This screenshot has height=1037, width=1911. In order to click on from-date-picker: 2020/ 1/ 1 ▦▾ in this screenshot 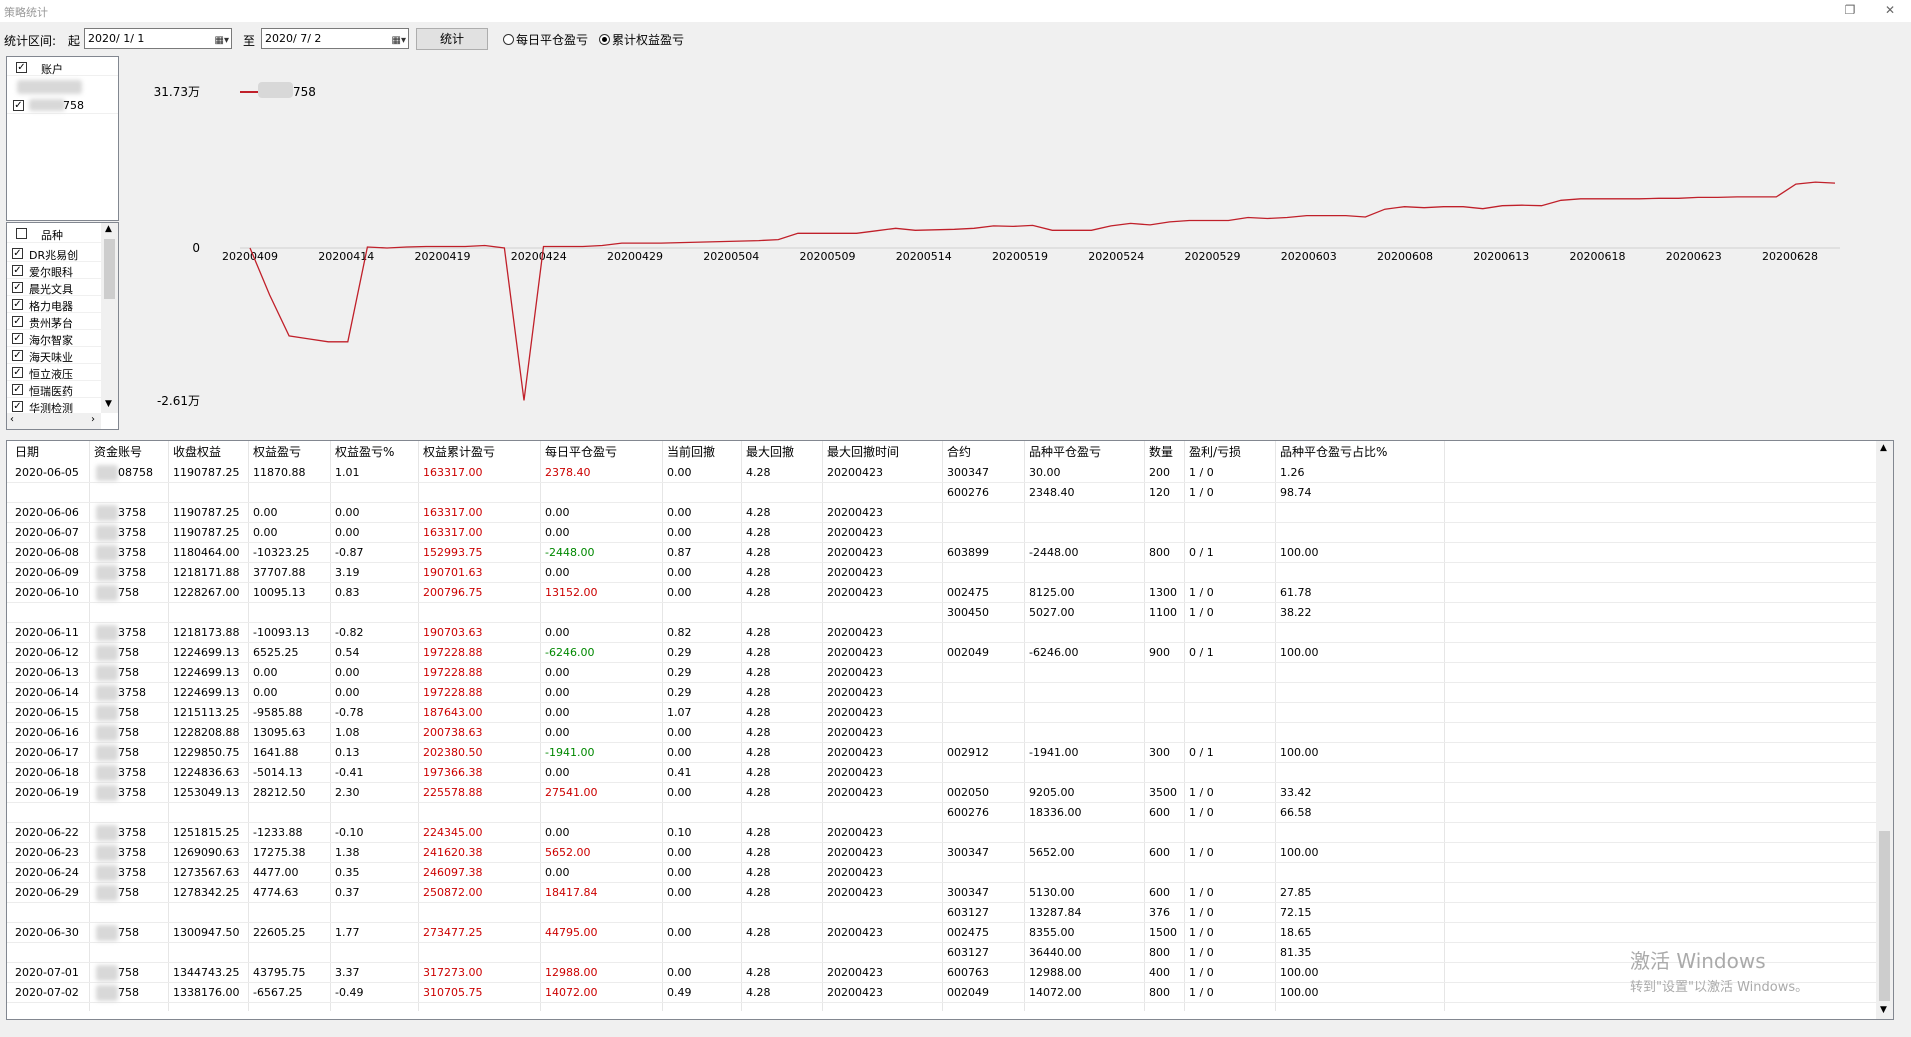, I will do `click(158, 38)`.